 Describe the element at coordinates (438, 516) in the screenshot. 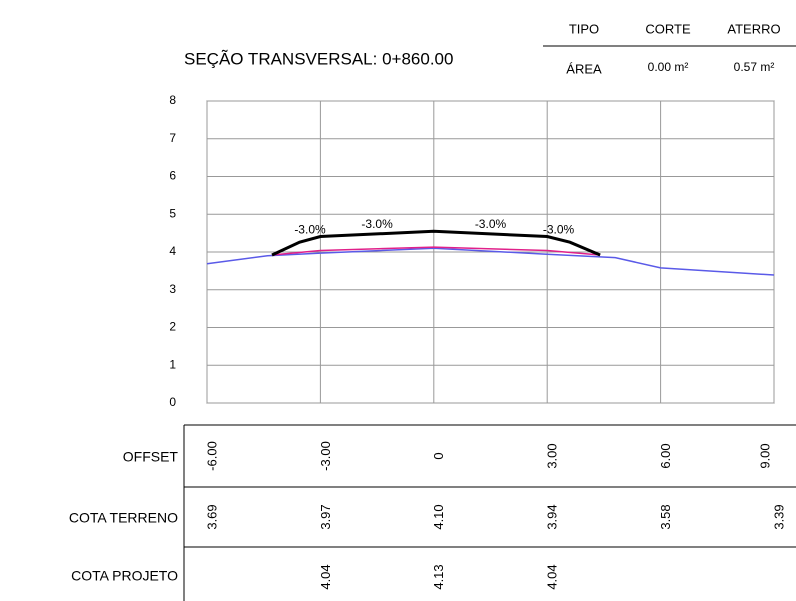

I see `elevation-label: 4.10` at that location.